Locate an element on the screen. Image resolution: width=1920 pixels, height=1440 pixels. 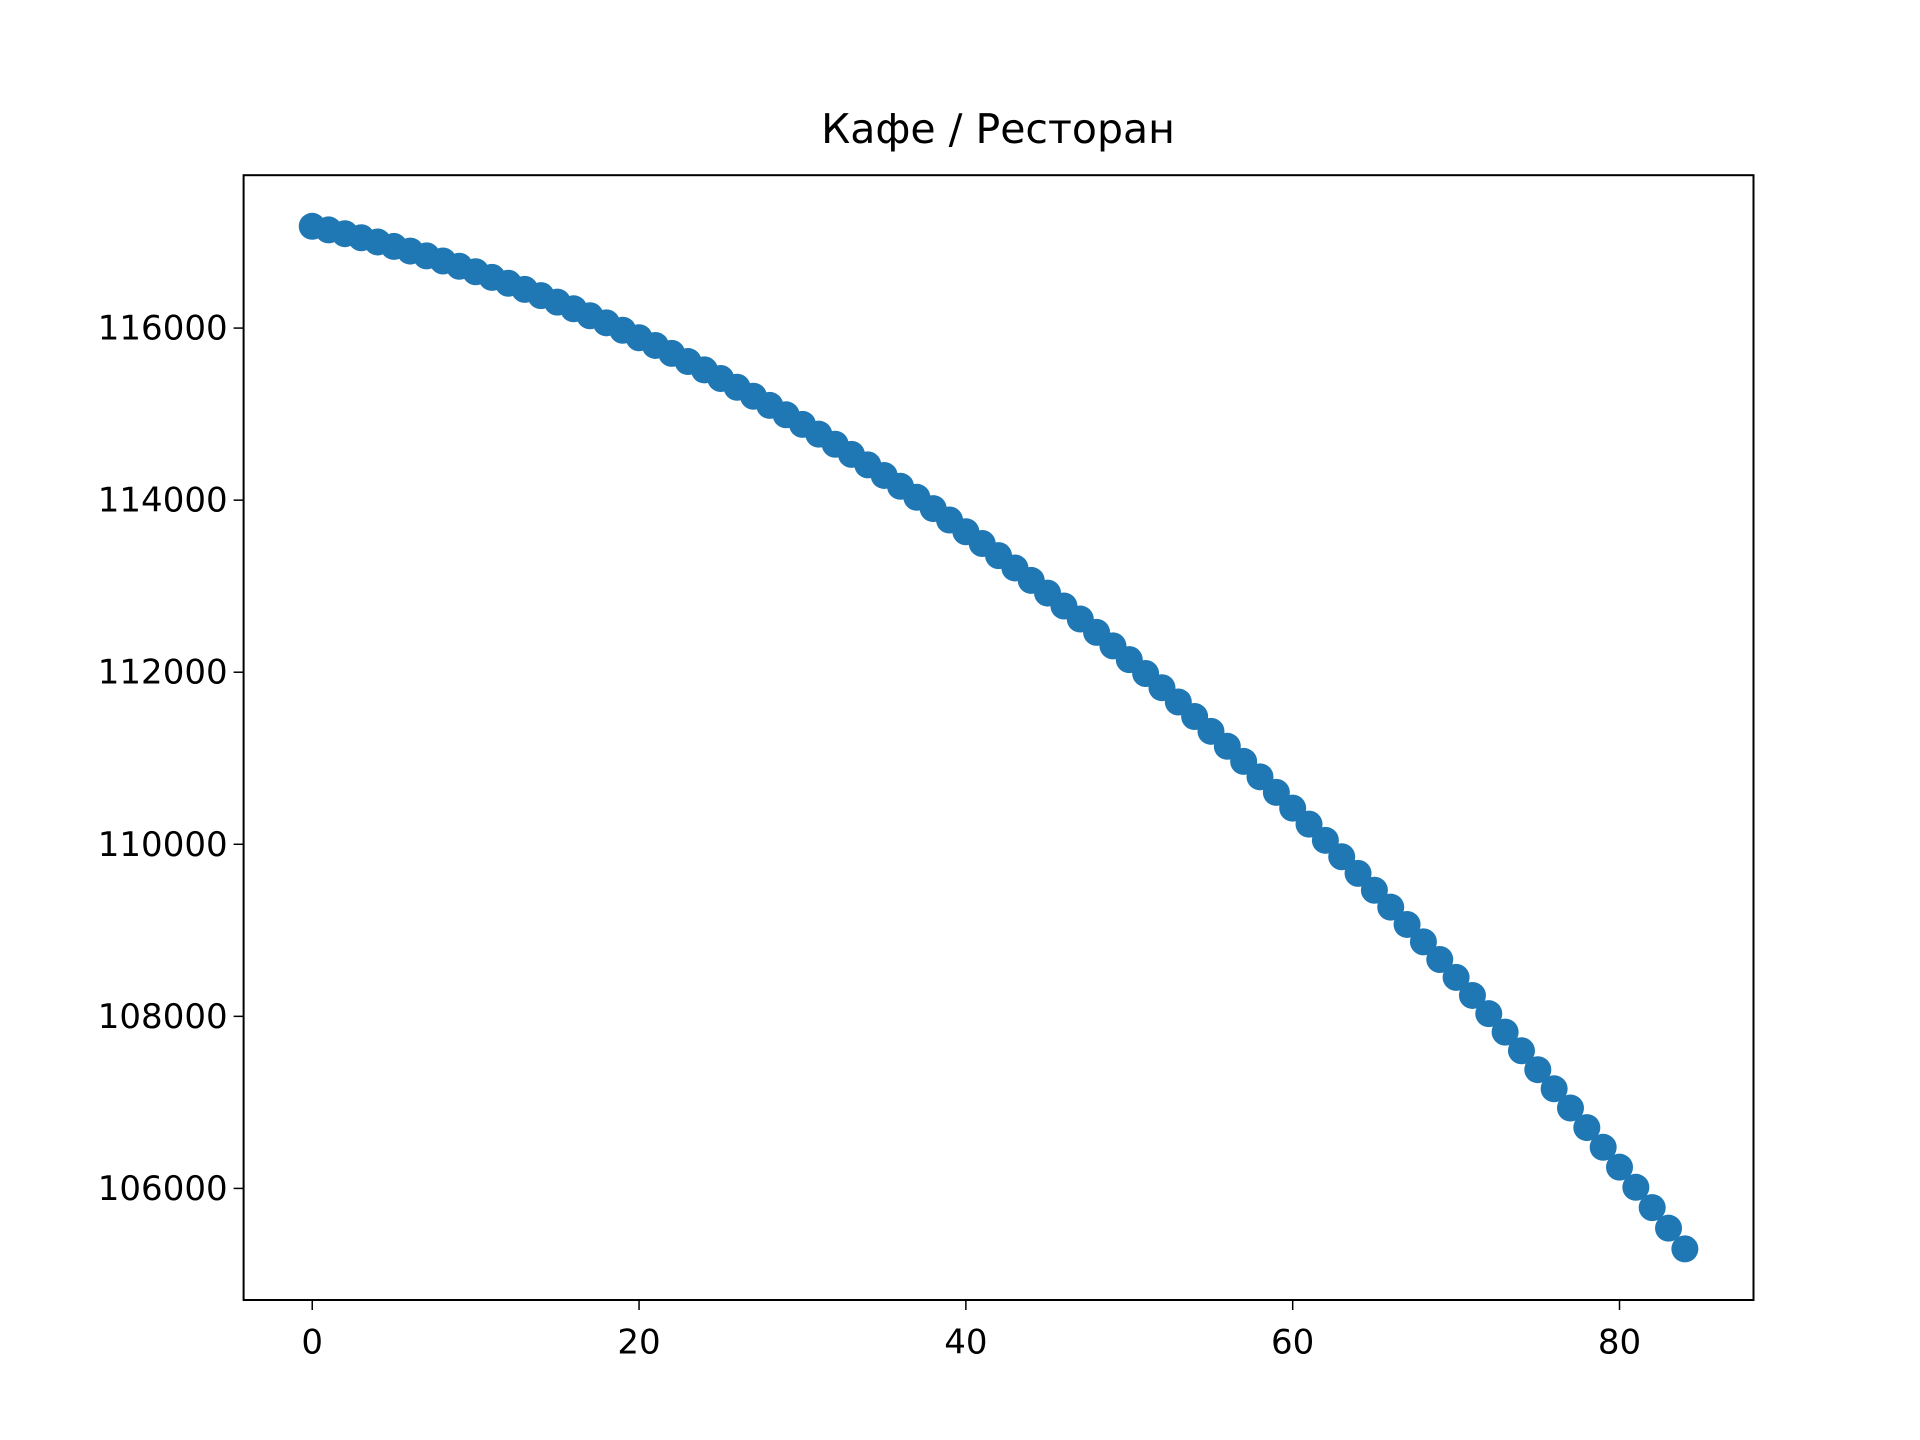
chart-title: Кафе / Ресторан is located at coordinates (998, 129).